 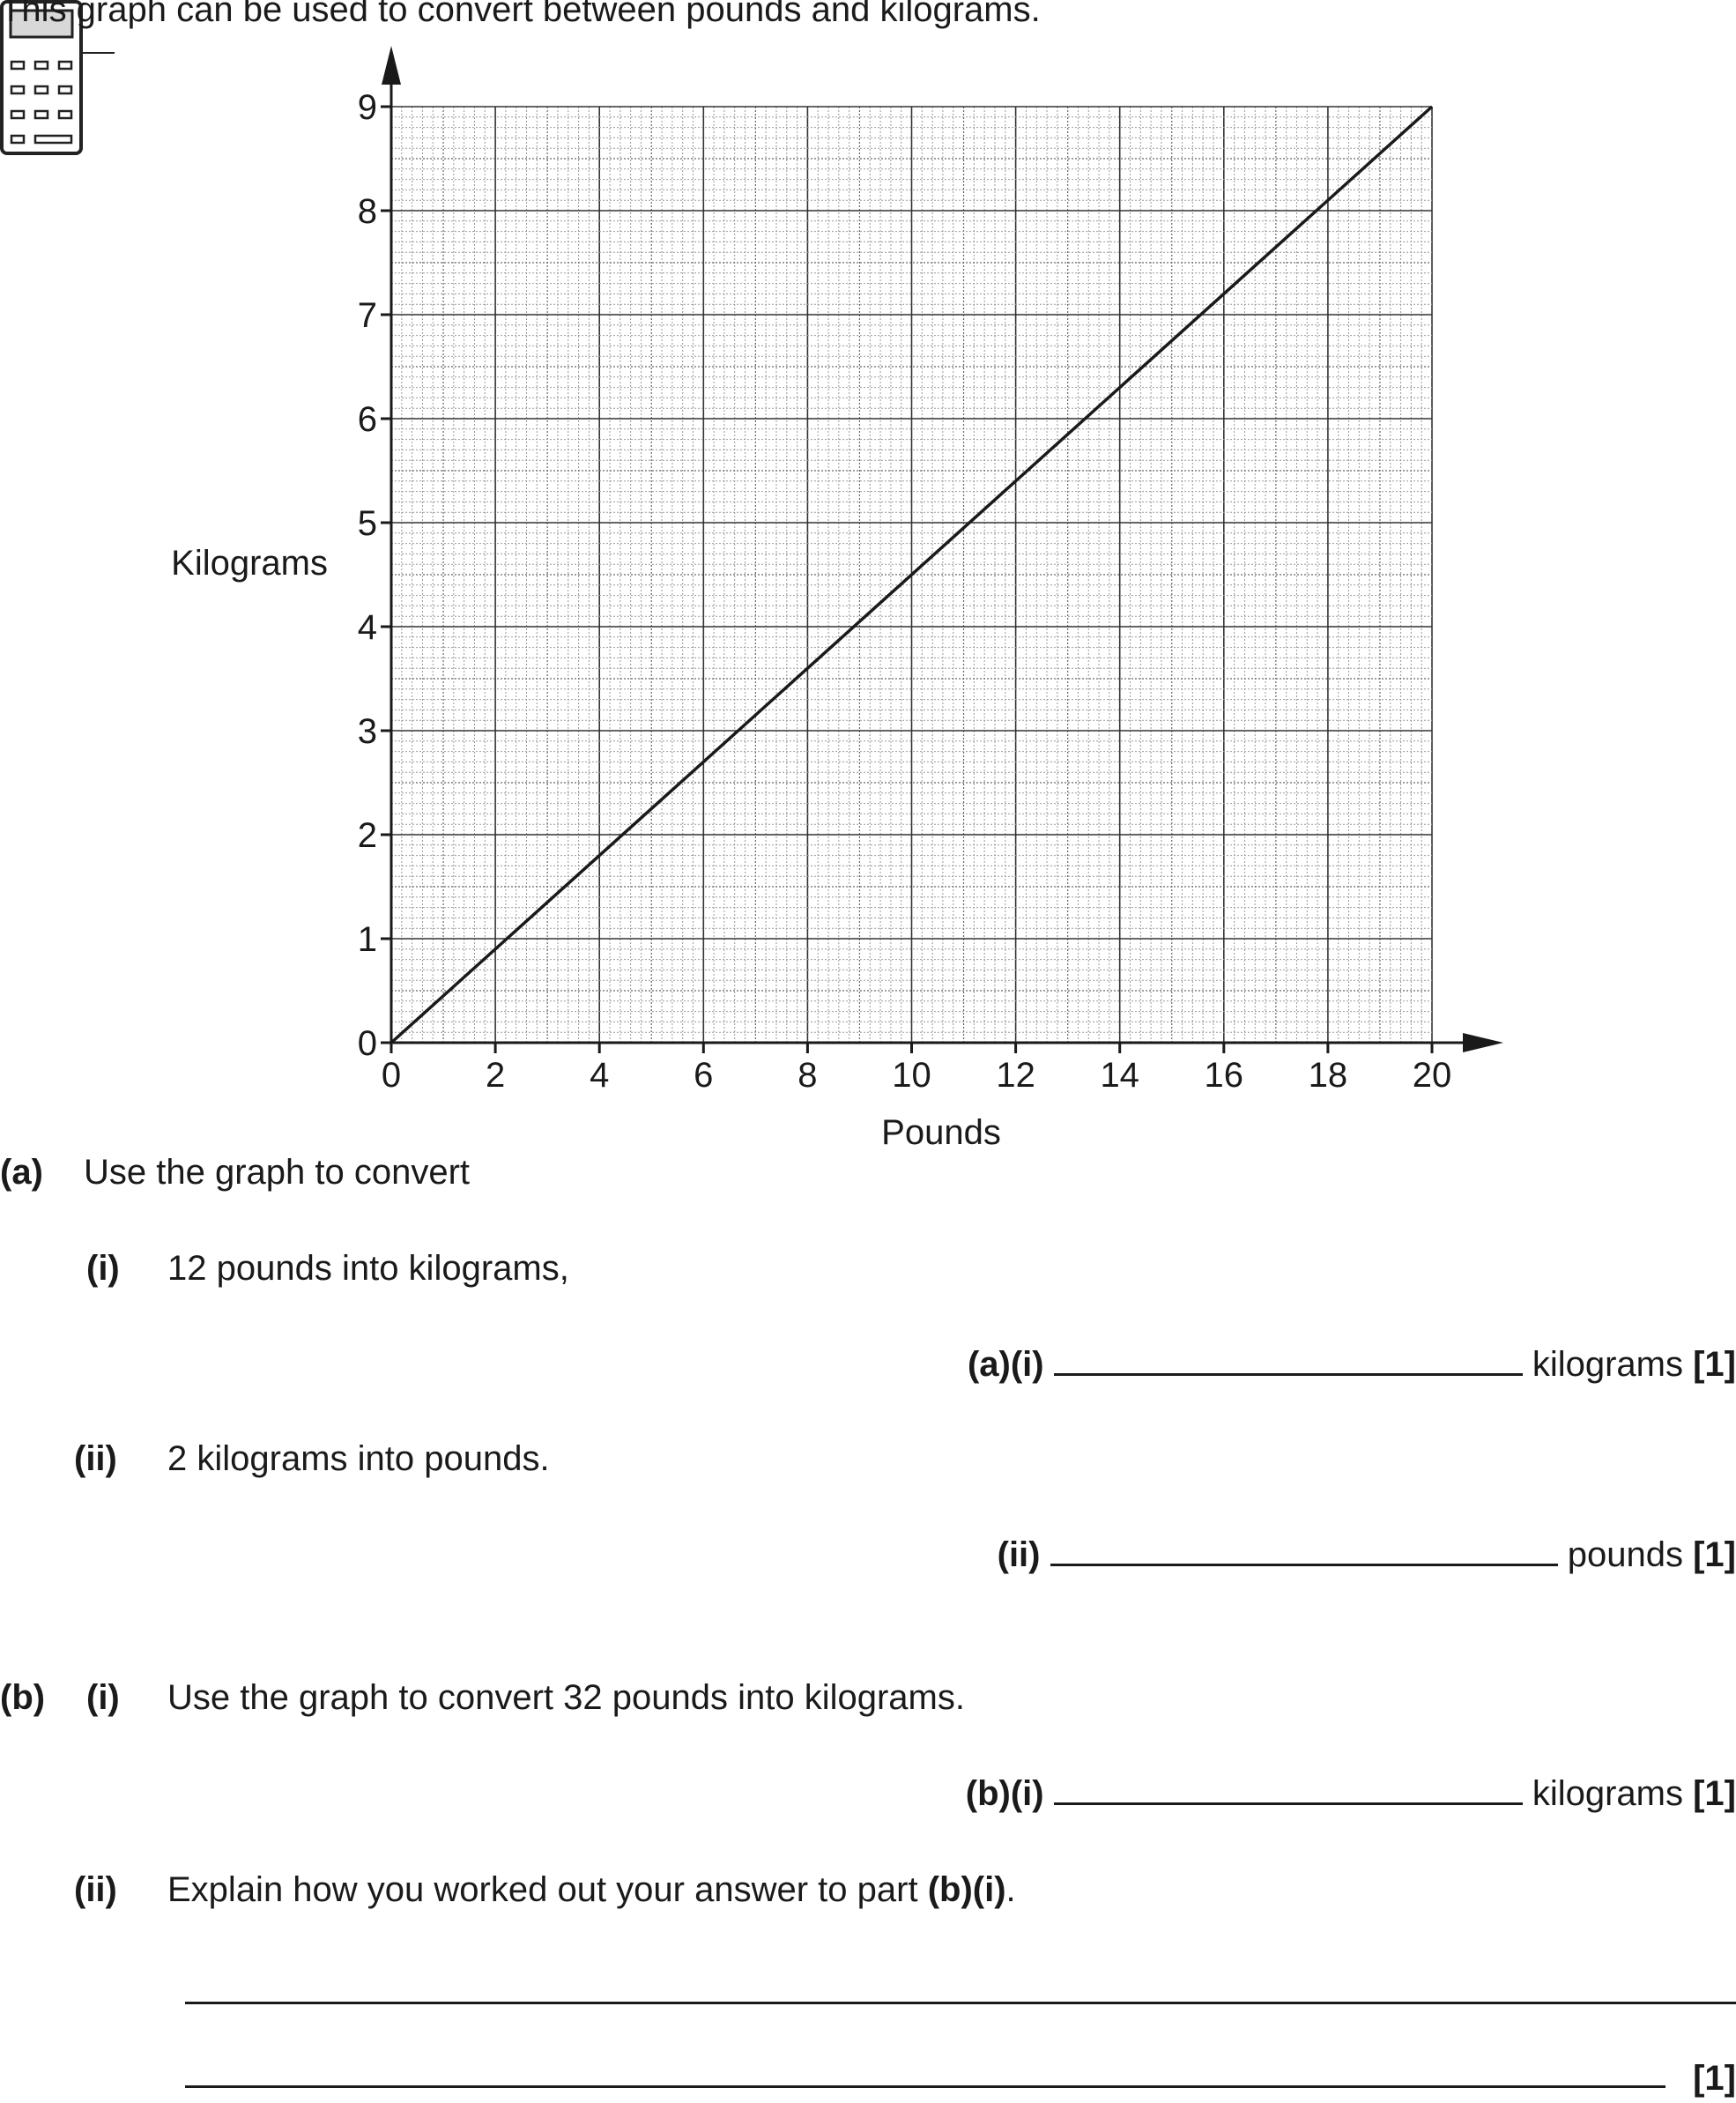 What do you see at coordinates (966, 1889) in the screenshot?
I see `part-b-ii-ref: (b)(i)` at bounding box center [966, 1889].